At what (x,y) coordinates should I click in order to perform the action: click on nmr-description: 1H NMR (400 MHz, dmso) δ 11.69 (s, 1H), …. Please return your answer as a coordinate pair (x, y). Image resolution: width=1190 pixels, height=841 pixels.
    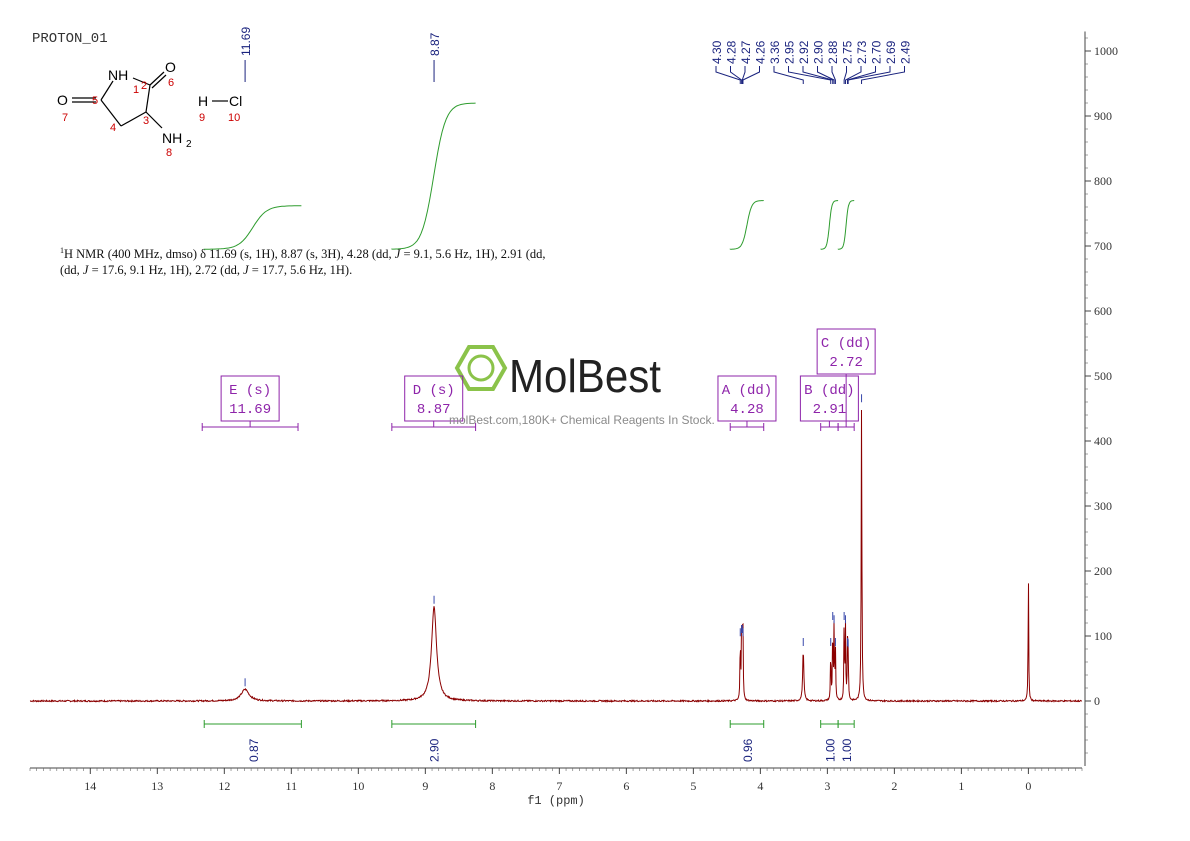
    Looking at the image, I should click on (340, 260).